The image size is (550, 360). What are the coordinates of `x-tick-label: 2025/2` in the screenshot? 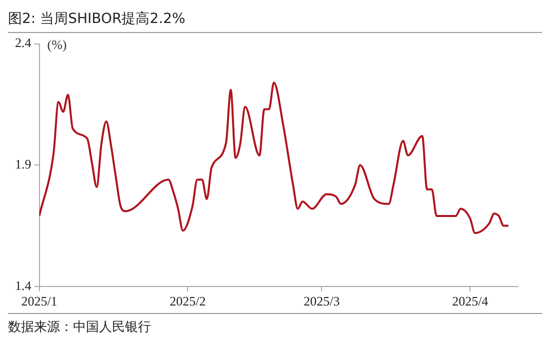 It's located at (188, 301).